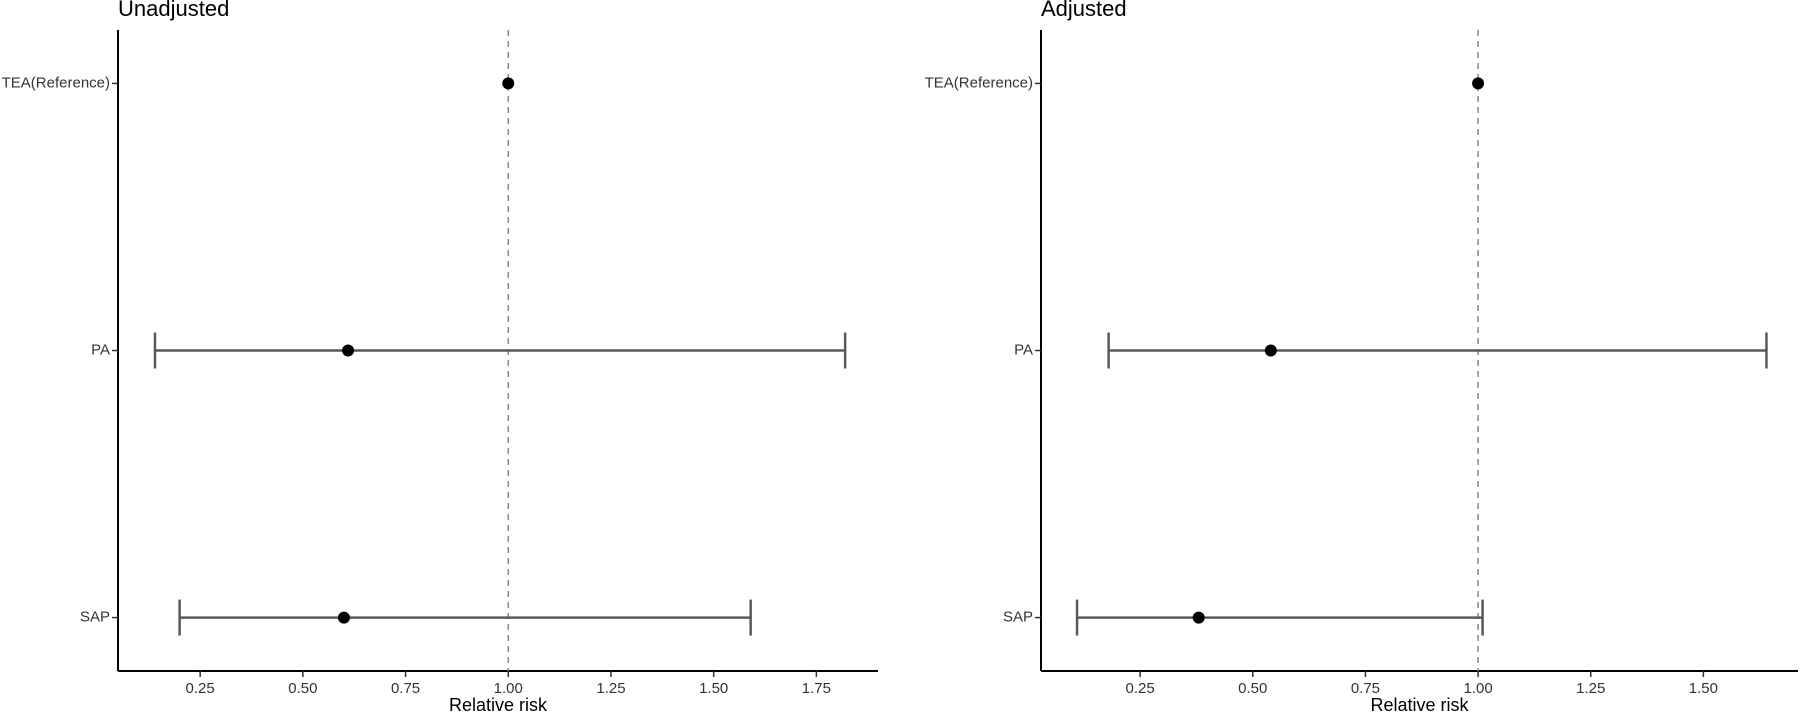 Image resolution: width=1800 pixels, height=714 pixels. What do you see at coordinates (173, 10) in the screenshot?
I see `panel-title: Unadjusted` at bounding box center [173, 10].